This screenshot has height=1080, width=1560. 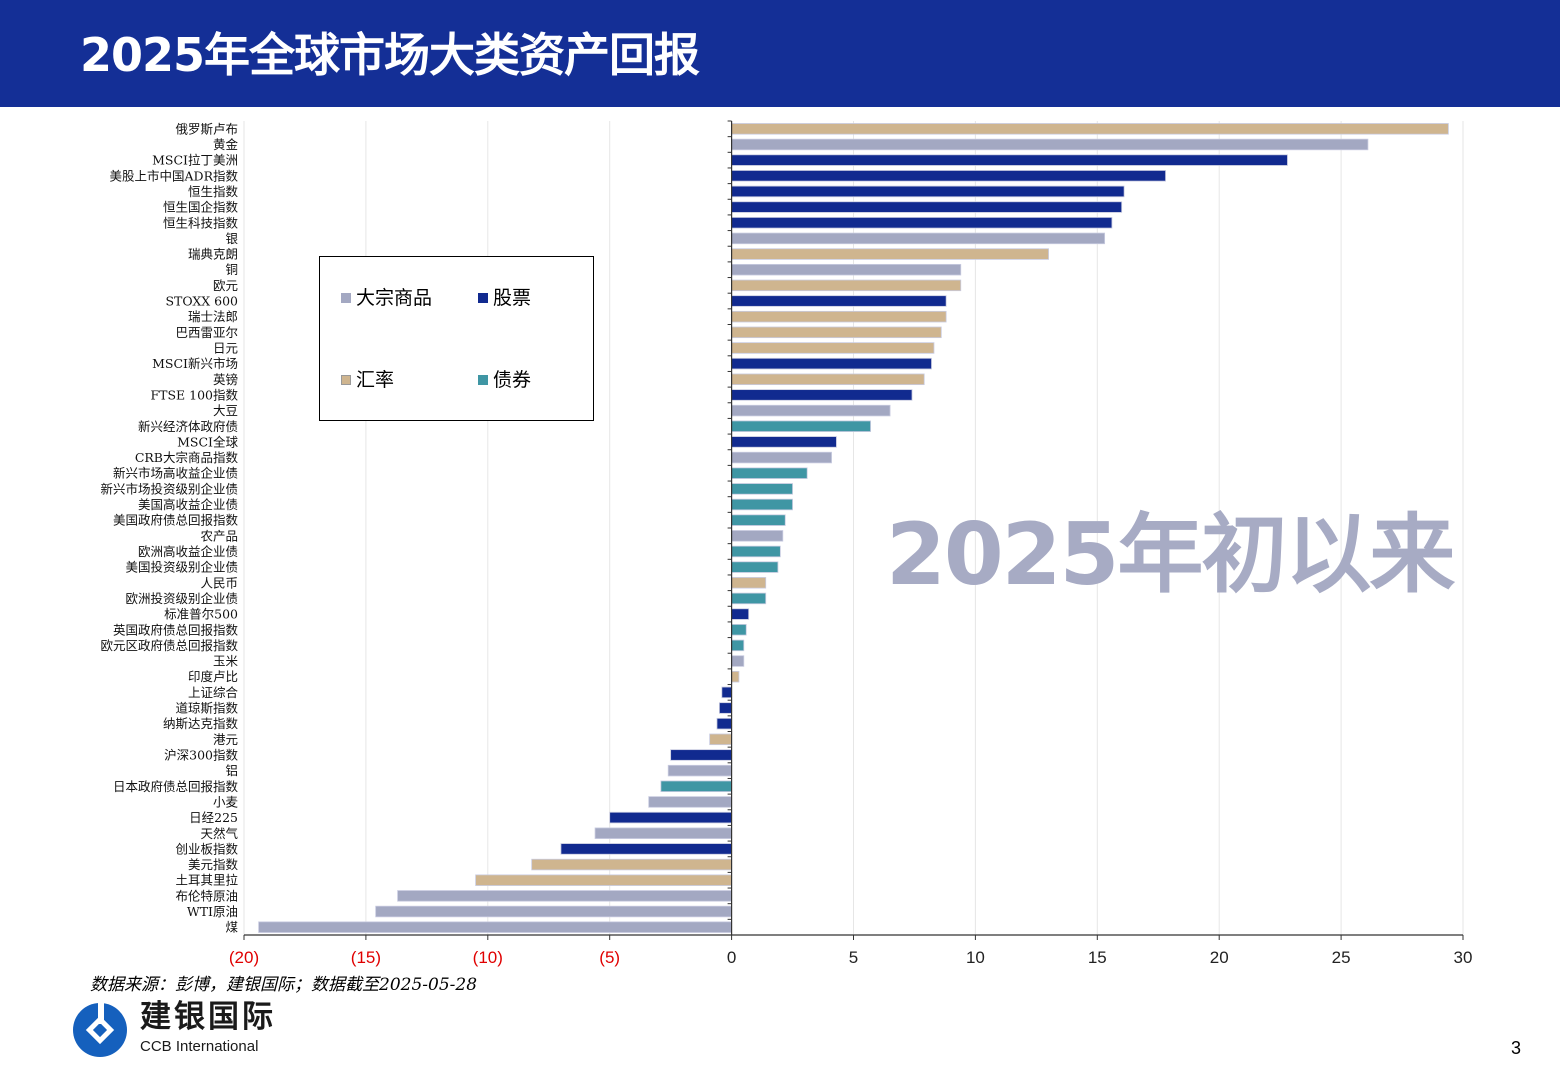 I want to click on legend-label: 债券, so click(x=512, y=380).